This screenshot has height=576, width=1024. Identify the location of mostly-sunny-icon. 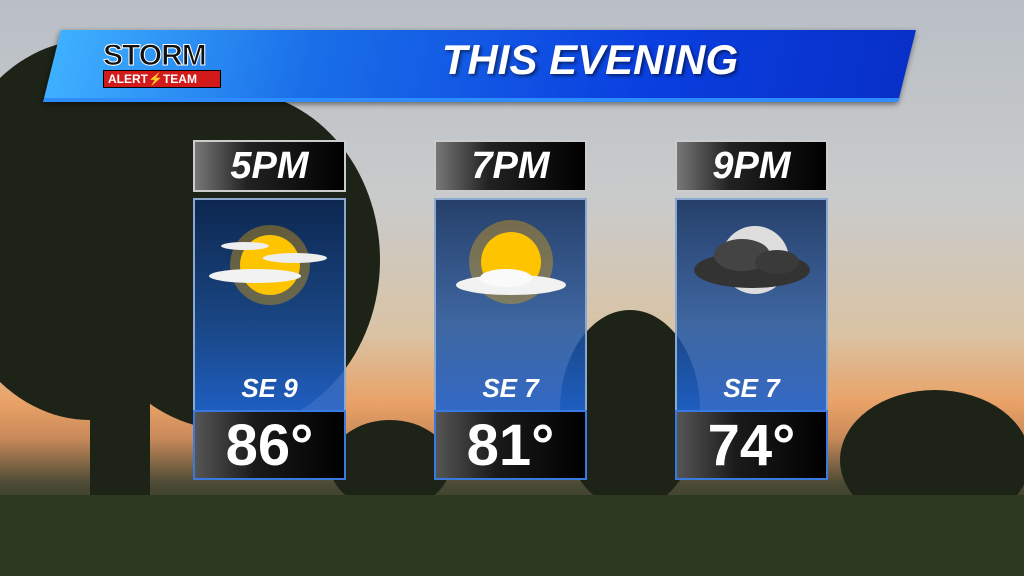
(511, 262).